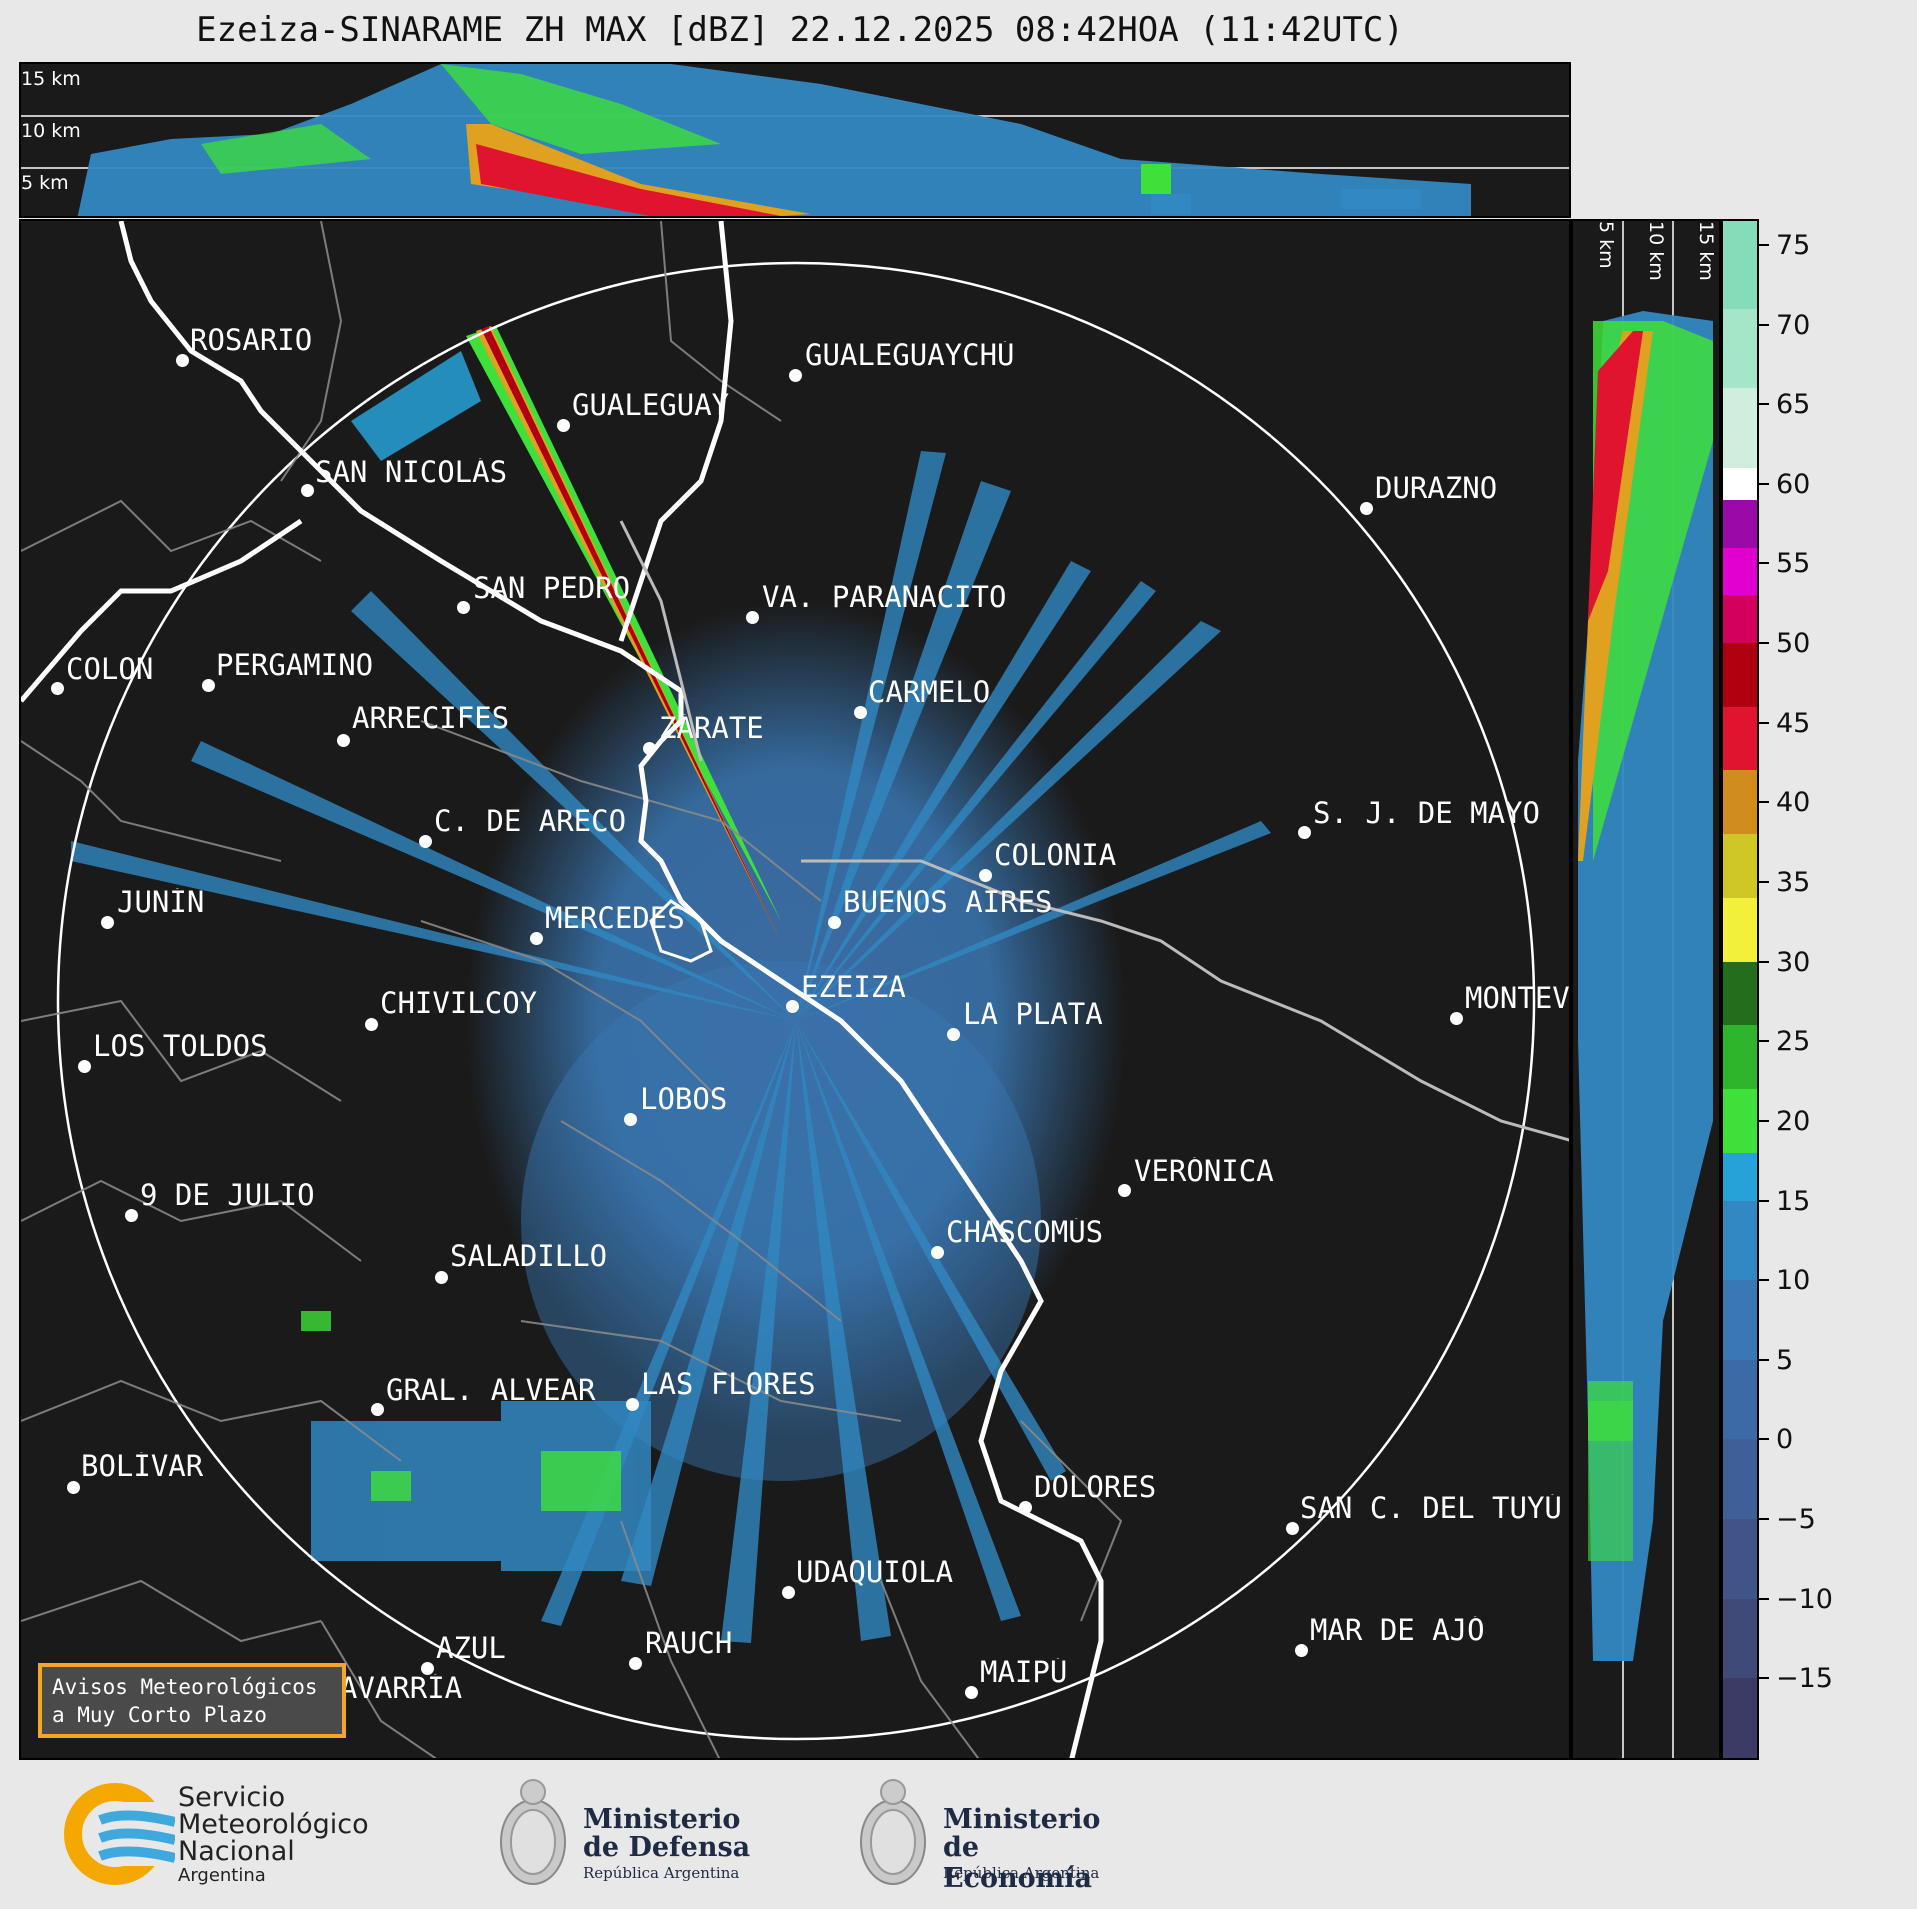 Image resolution: width=1917 pixels, height=1909 pixels. Describe the element at coordinates (1606, 245) in the screenshot. I see `side-height-label-5: 5 km` at that location.